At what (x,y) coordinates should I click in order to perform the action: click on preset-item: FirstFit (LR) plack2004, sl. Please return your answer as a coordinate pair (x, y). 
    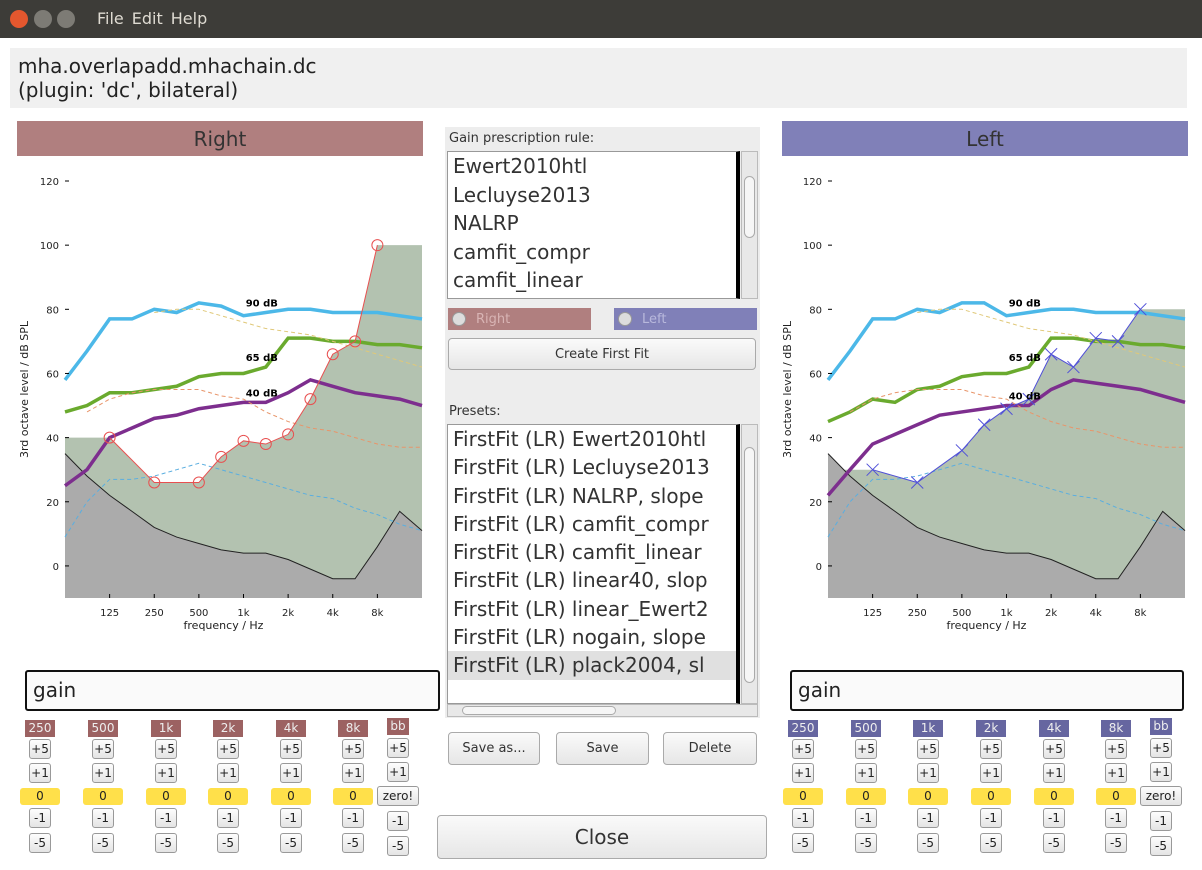
    Looking at the image, I should click on (592, 665).